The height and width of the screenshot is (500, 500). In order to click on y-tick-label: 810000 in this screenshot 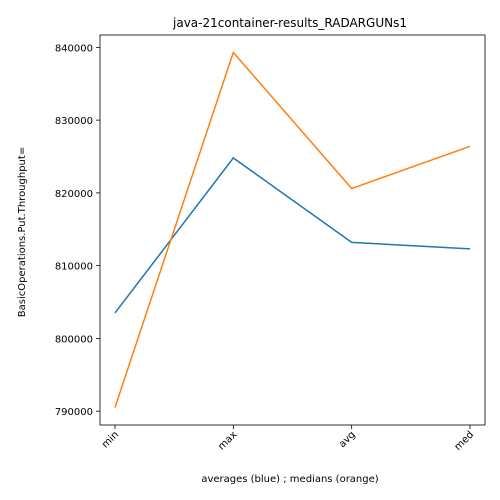, I will do `click(74, 267)`.